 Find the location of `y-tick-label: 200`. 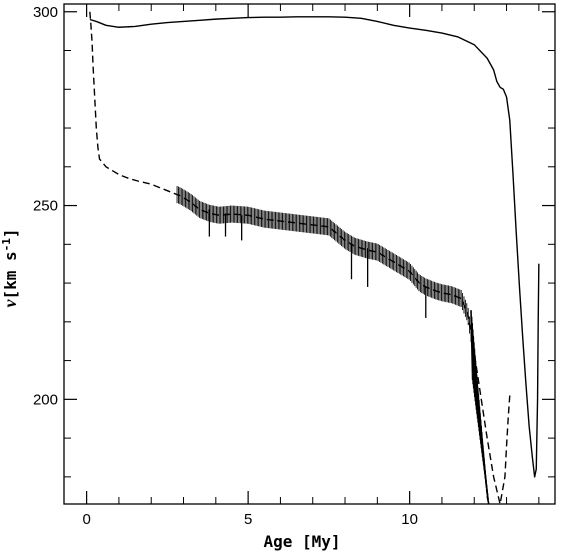

y-tick-label: 200 is located at coordinates (45, 399).